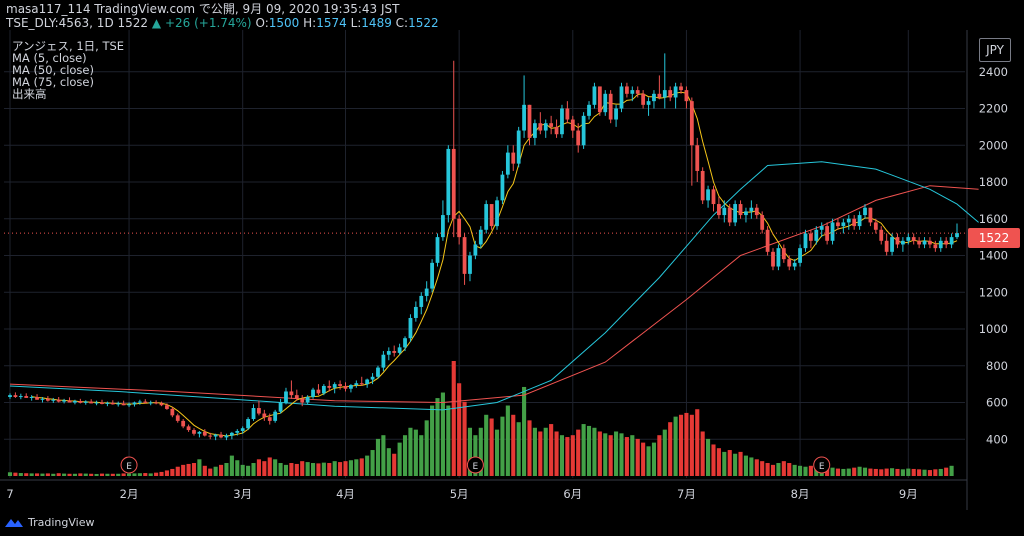  What do you see at coordinates (376, 23) in the screenshot?
I see `low-value: 1489` at bounding box center [376, 23].